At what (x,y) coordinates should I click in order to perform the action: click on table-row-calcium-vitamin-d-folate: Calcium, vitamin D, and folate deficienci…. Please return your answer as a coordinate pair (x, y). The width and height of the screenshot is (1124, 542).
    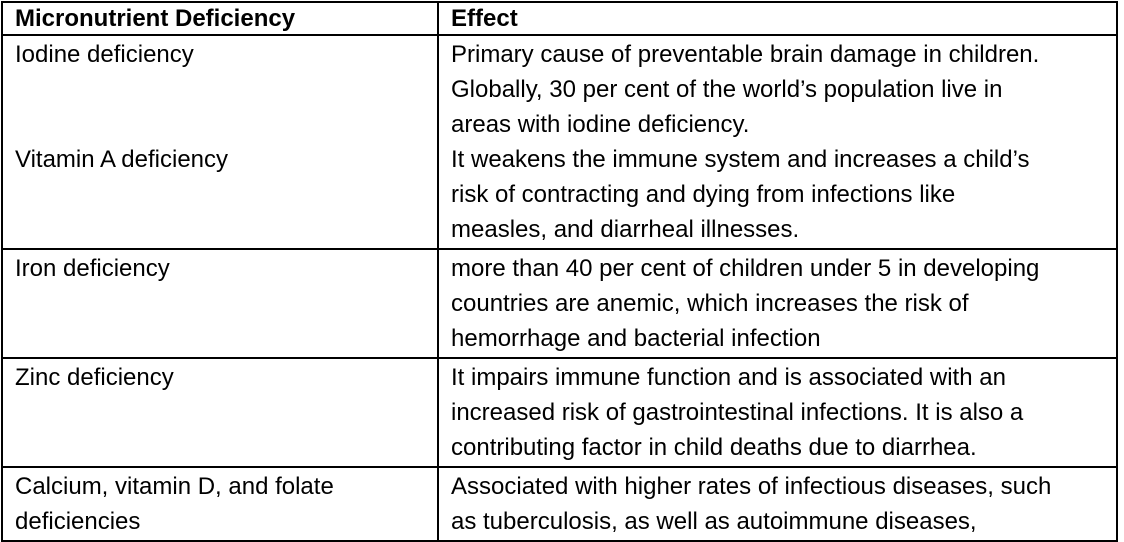
    Looking at the image, I should click on (559, 504).